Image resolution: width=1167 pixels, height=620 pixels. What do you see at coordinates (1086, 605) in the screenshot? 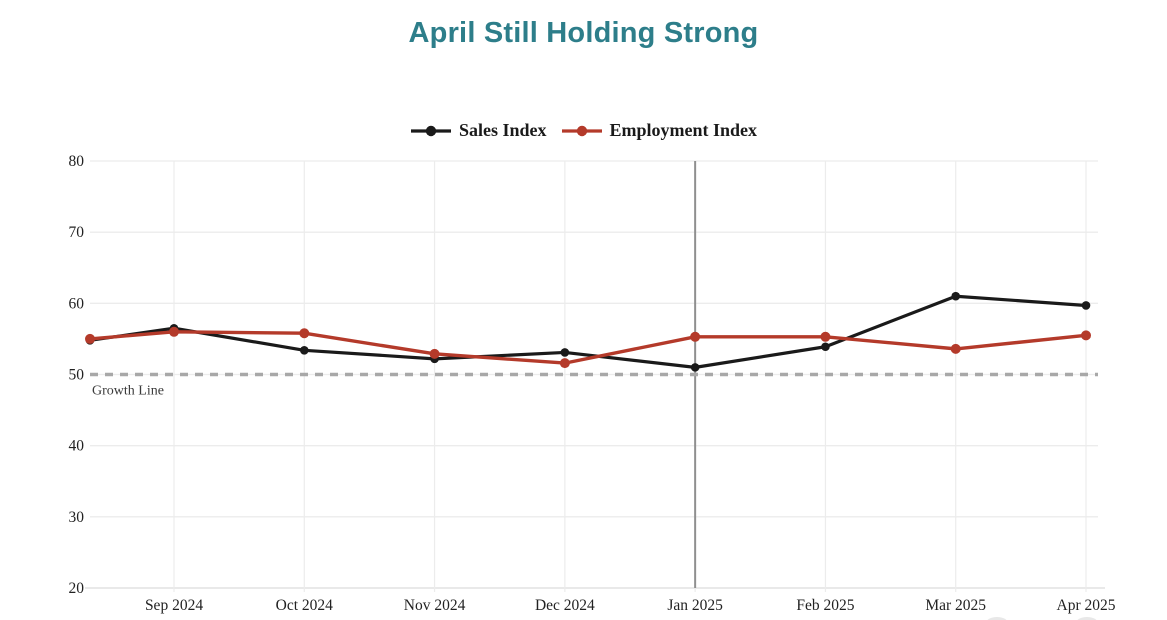
I see `x-tick-label: Apr 2025` at bounding box center [1086, 605].